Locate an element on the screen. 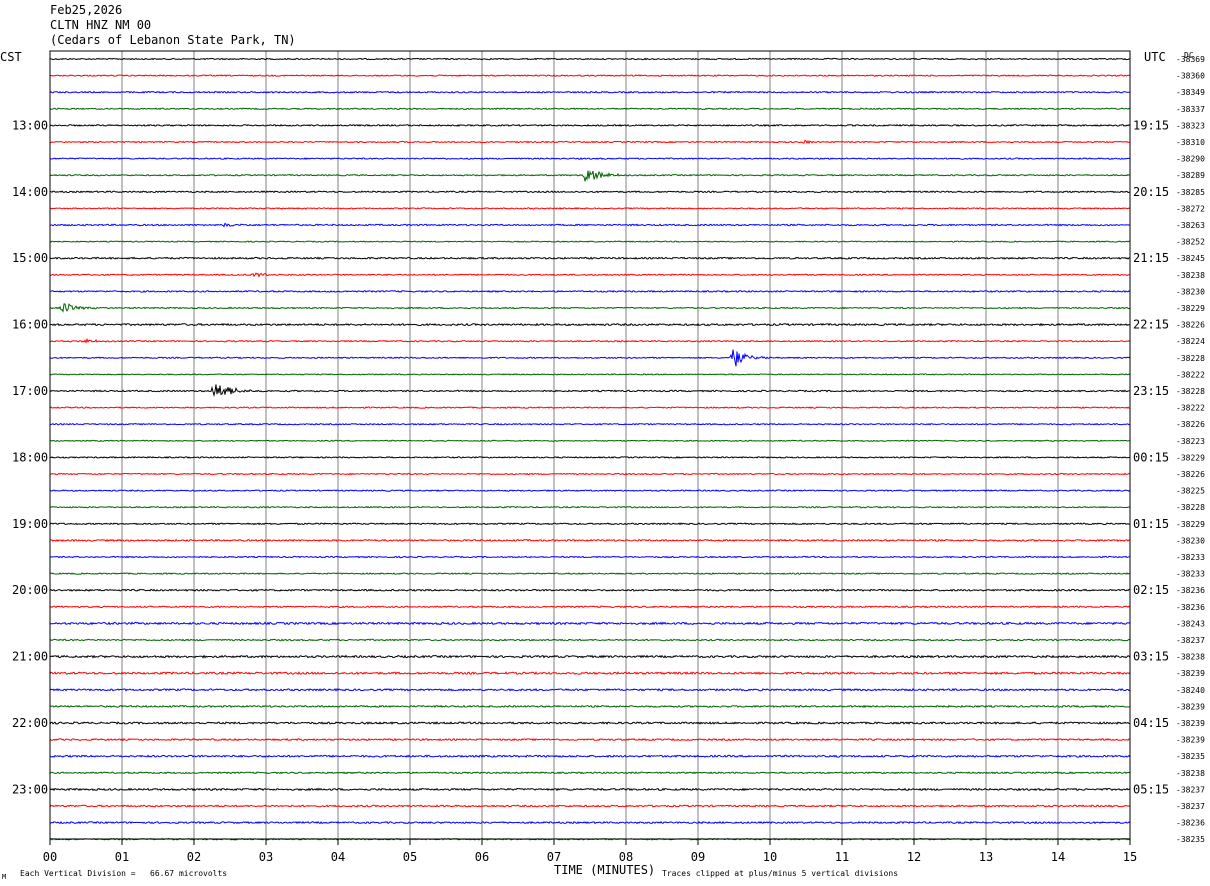 Image resolution: width=1210 pixels, height=886 pixels. cst-hour-label: 22:00 is located at coordinates (30, 723).